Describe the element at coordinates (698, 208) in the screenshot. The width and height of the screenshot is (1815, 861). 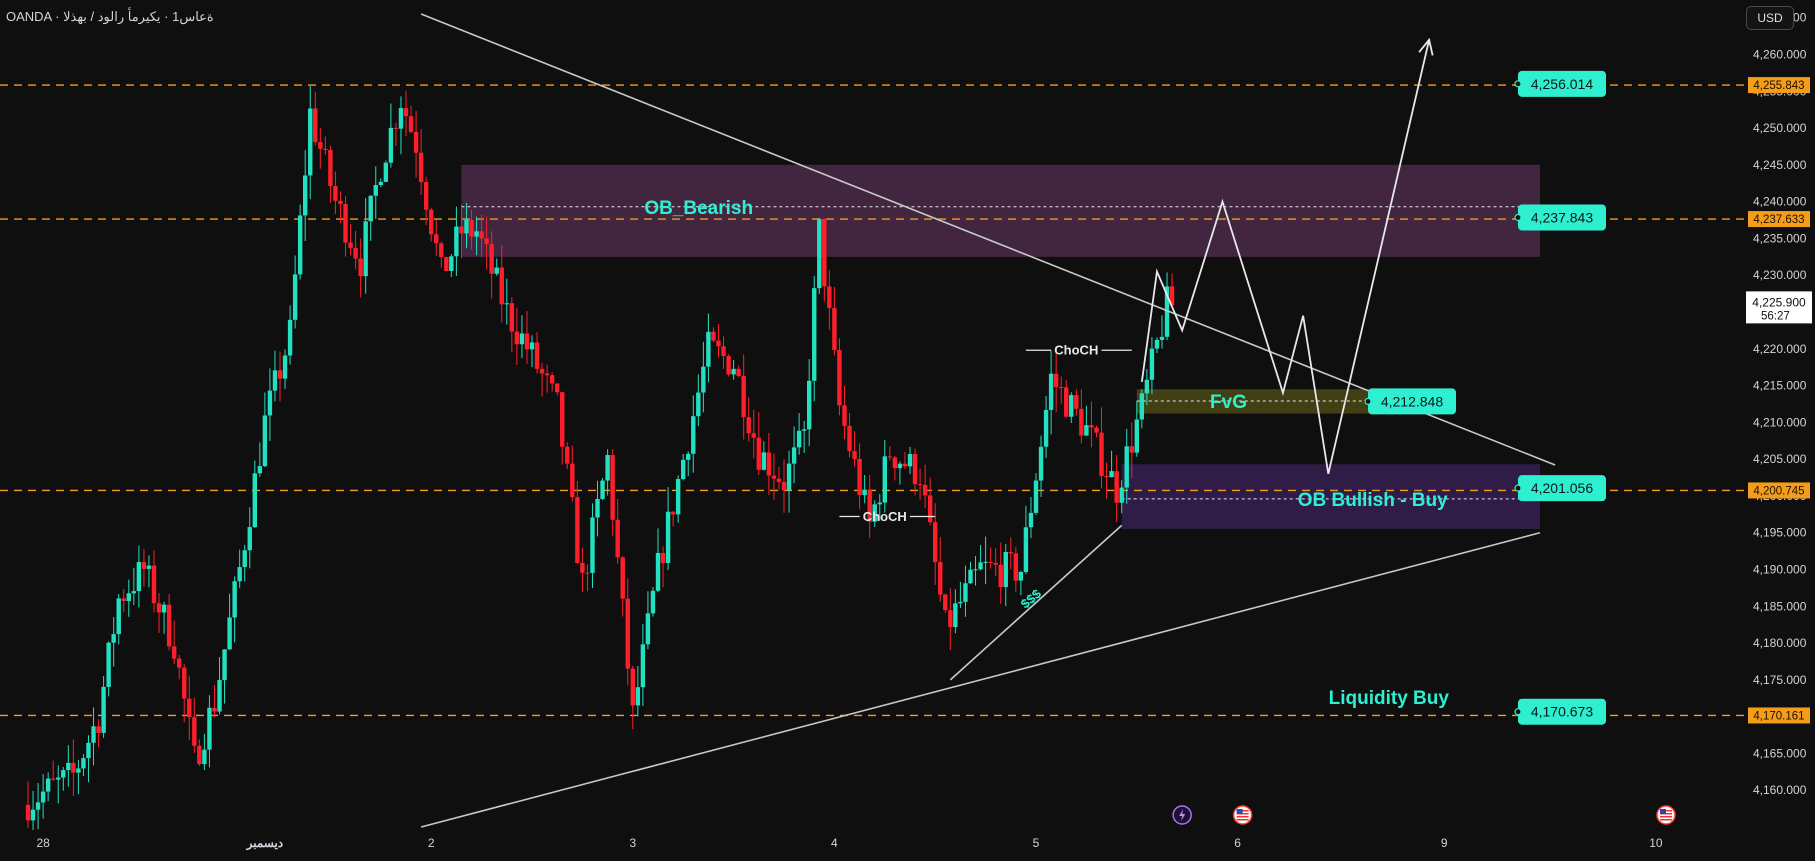
I see `zone-label: OB_Bearish` at that location.